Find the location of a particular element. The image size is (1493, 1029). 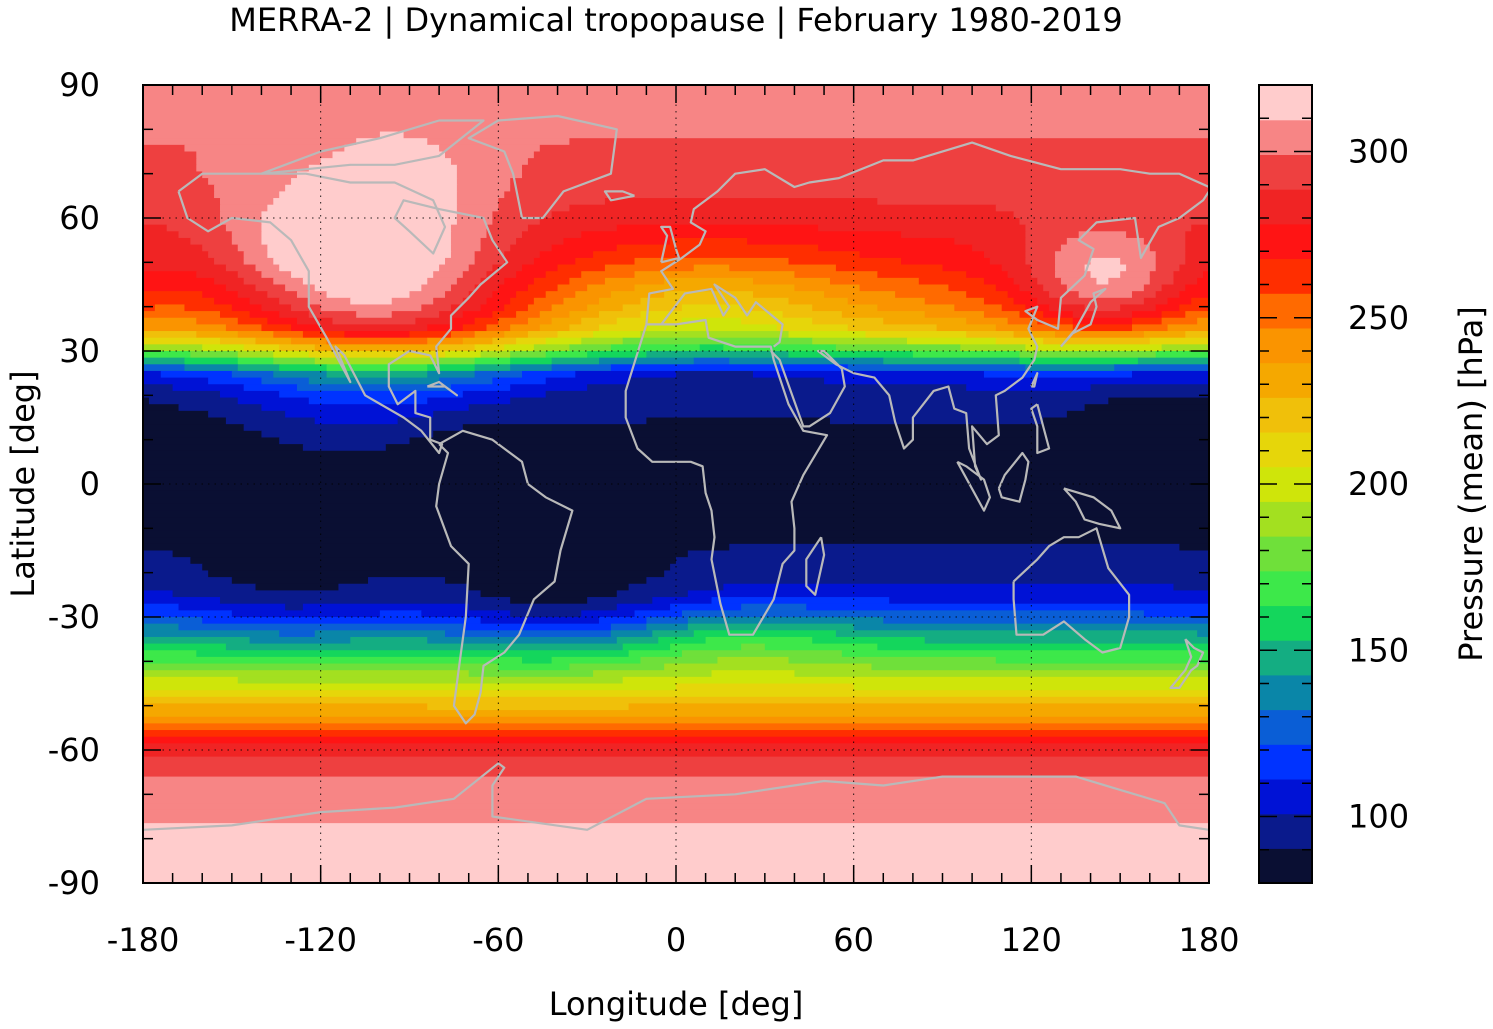

y-tick-label: 90 is located at coordinates (79, 85).